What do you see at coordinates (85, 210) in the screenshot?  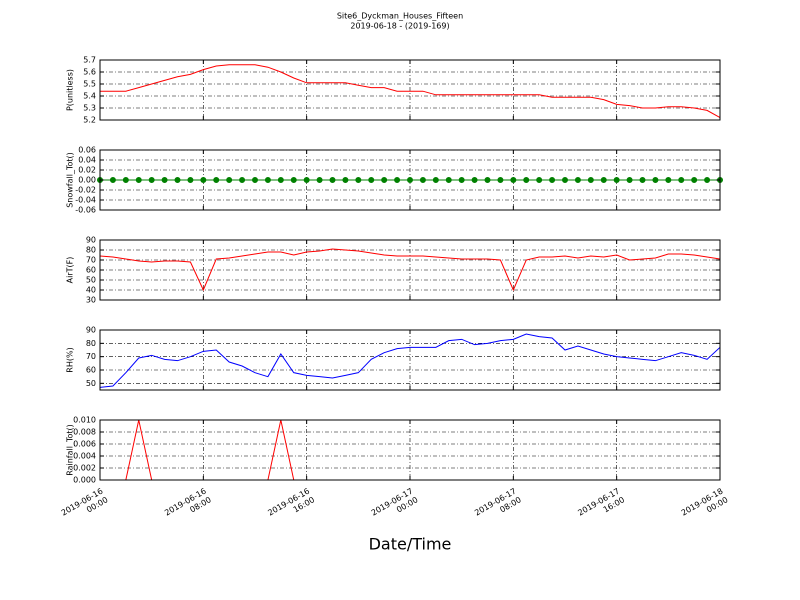 I see `y-tick-label: -0.06` at bounding box center [85, 210].